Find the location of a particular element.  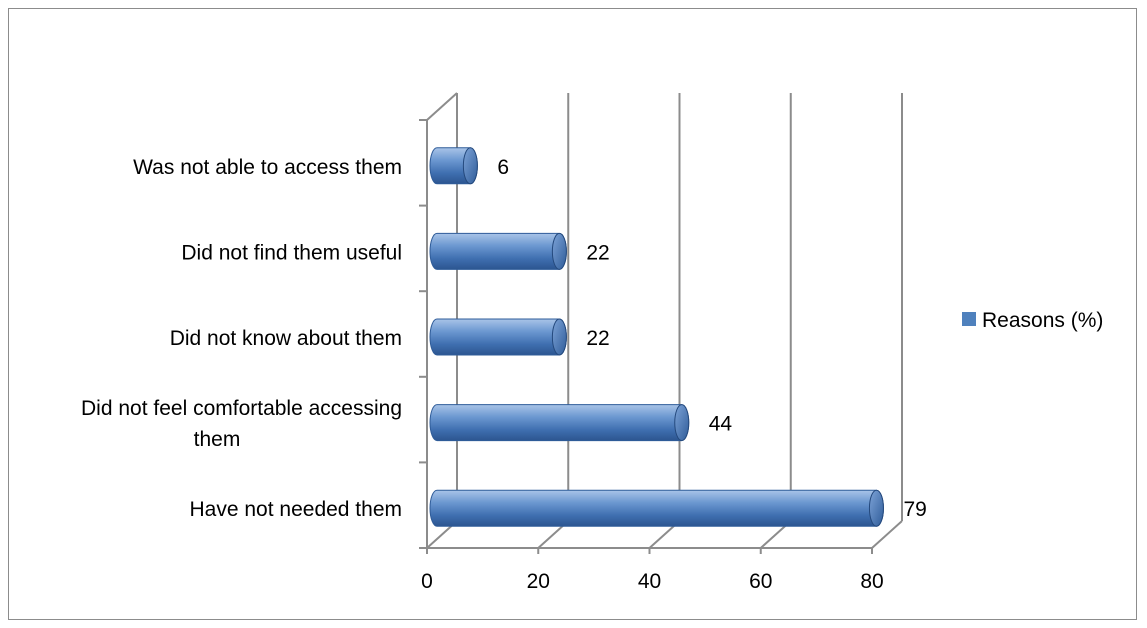

category-label-line: Did not find them useful is located at coordinates (291, 252).